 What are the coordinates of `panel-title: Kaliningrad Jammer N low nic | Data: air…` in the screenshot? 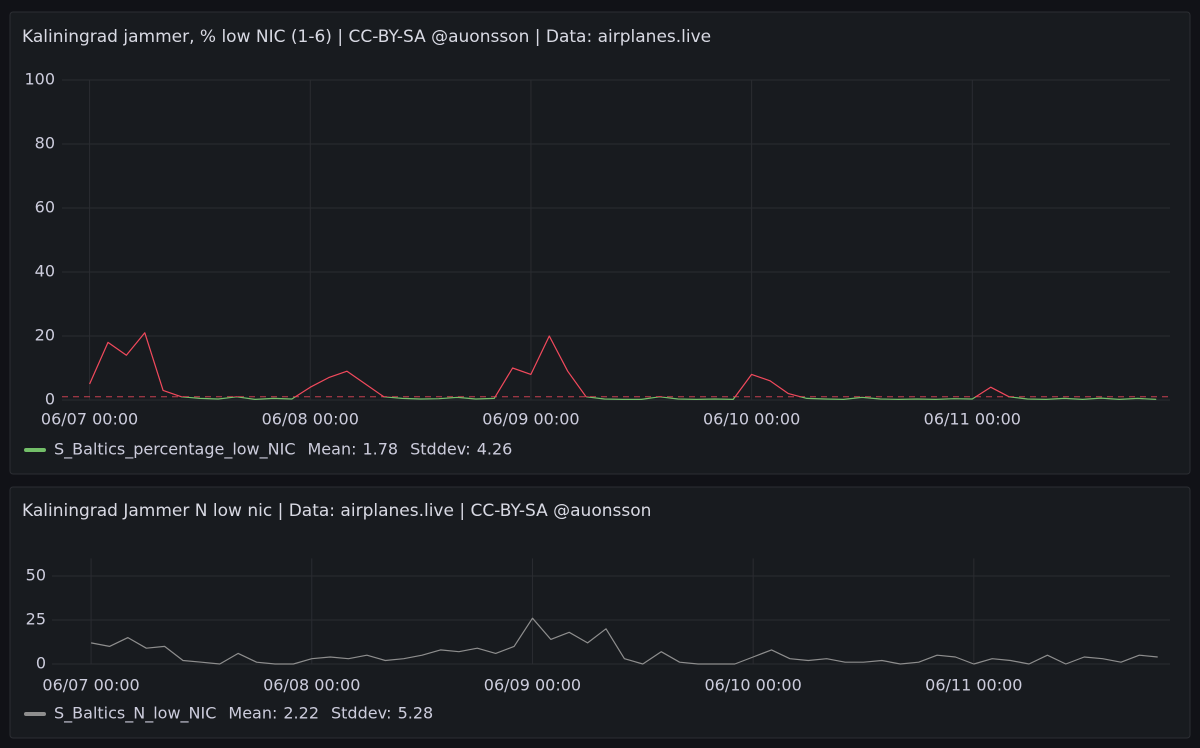 It's located at (336, 511).